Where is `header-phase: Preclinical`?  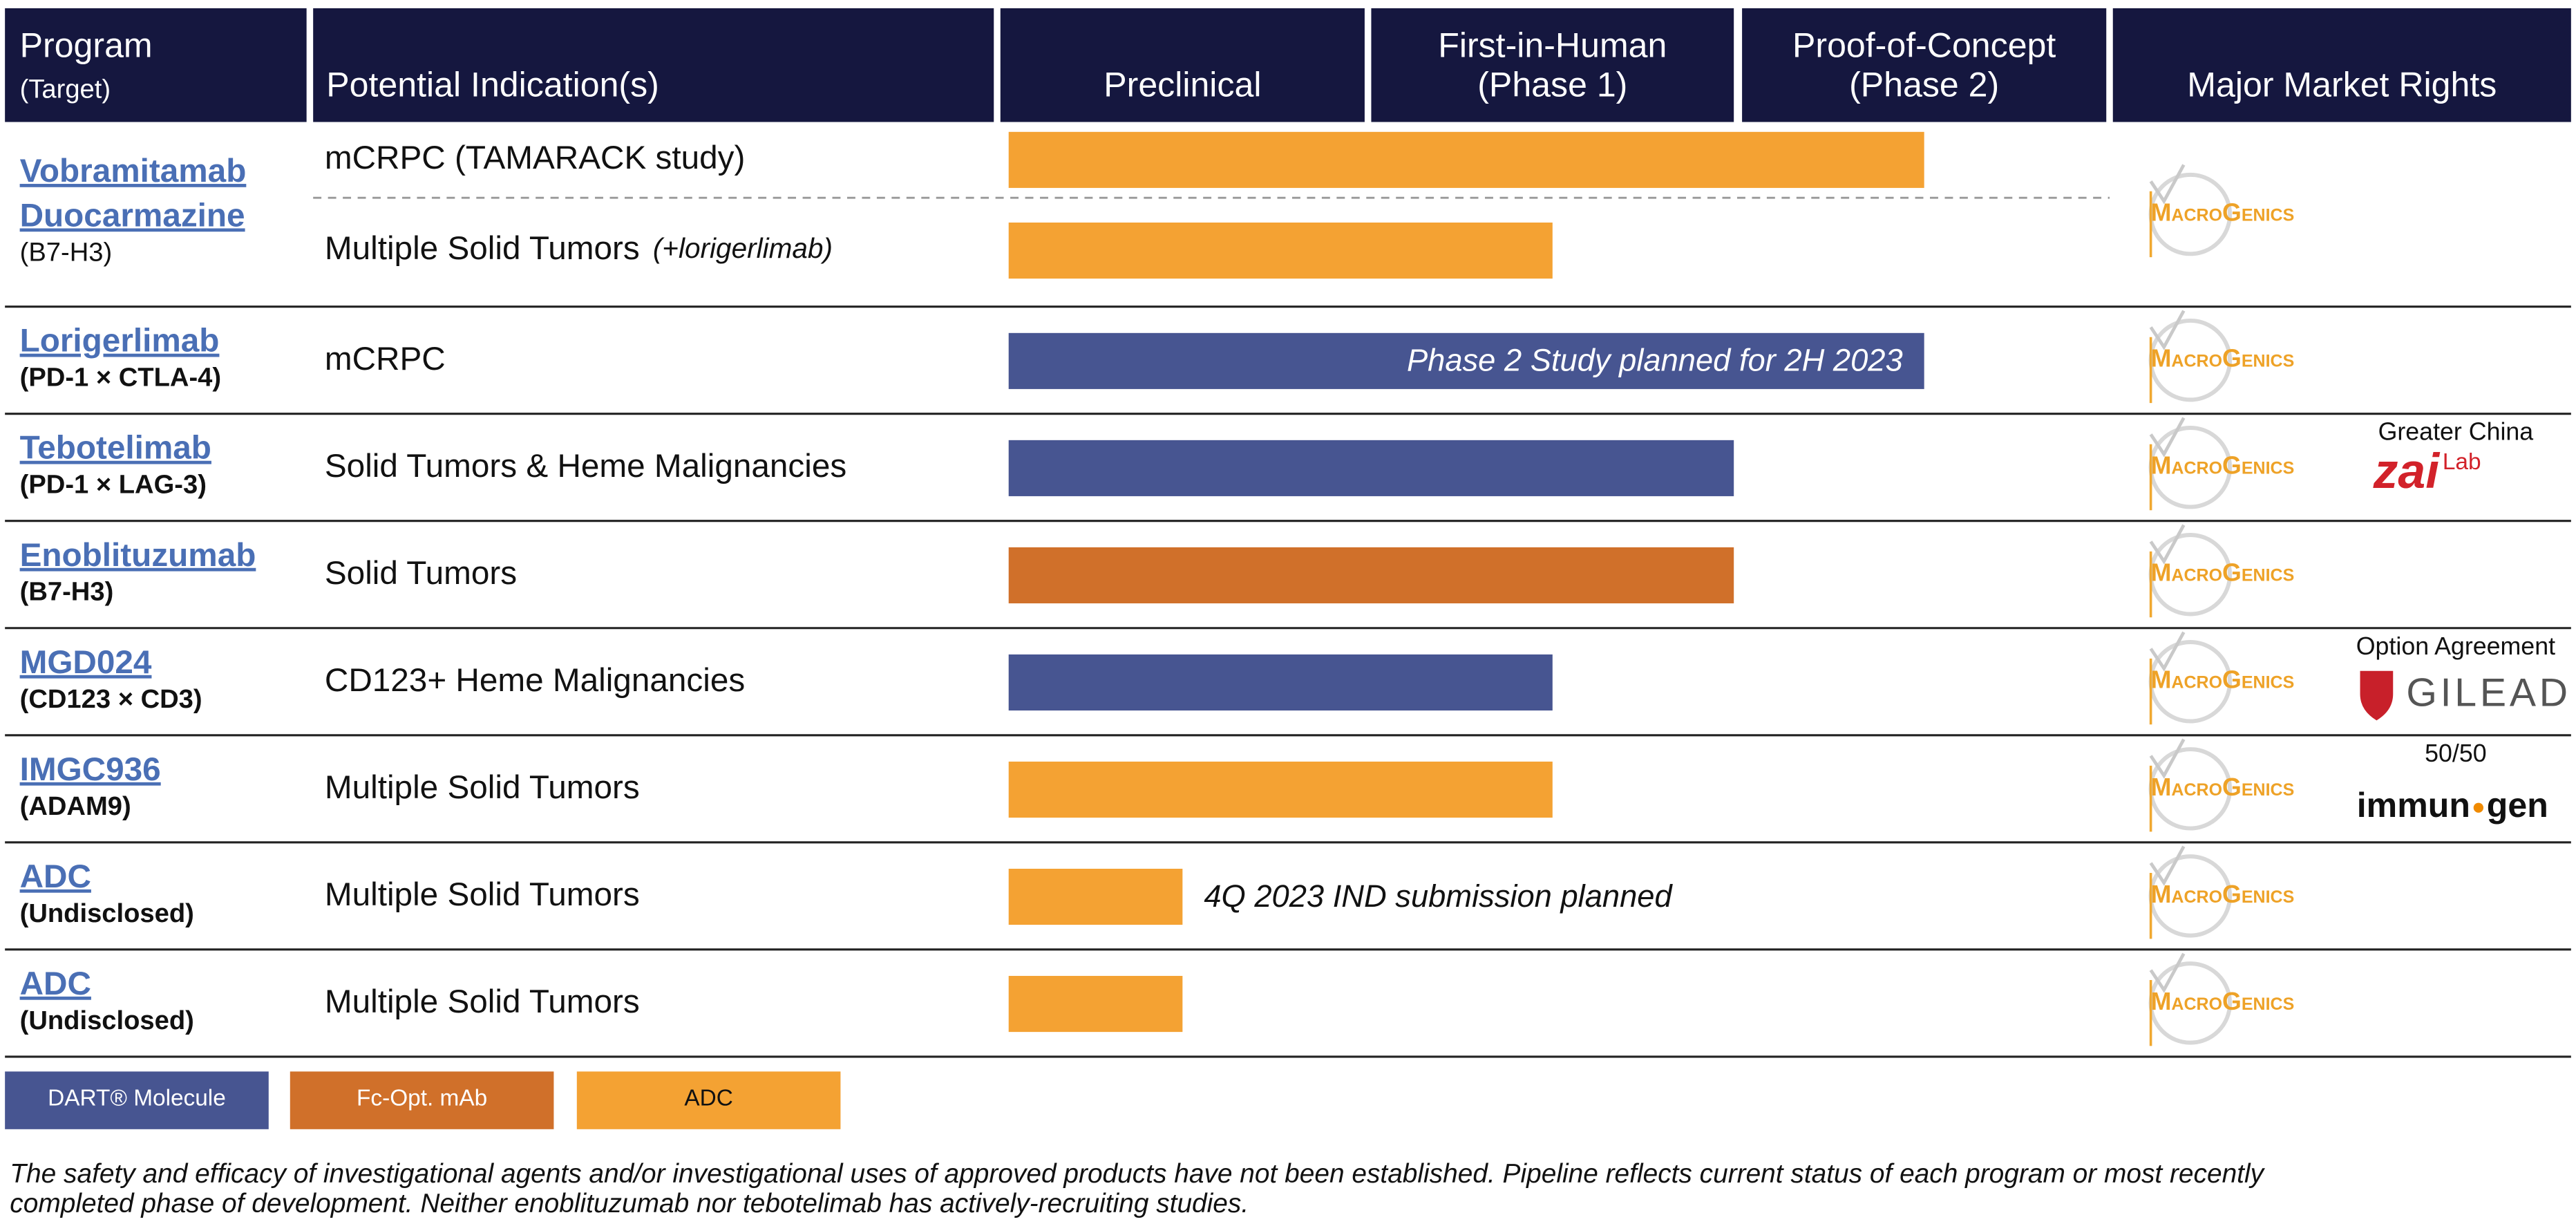
header-phase: Preclinical is located at coordinates (1182, 85).